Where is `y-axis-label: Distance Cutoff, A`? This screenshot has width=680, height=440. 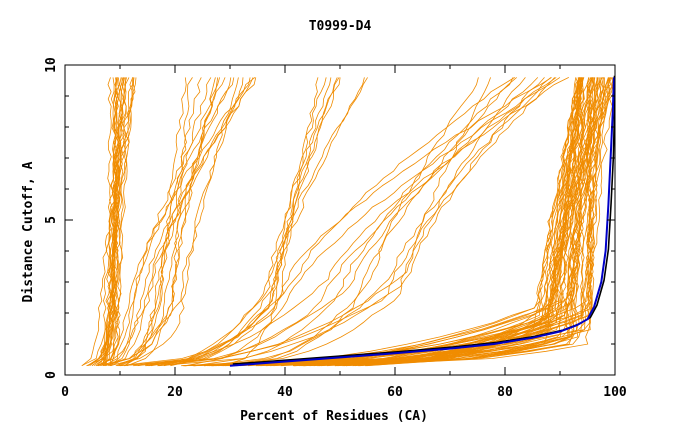 y-axis-label: Distance Cutoff, A is located at coordinates (28, 231).